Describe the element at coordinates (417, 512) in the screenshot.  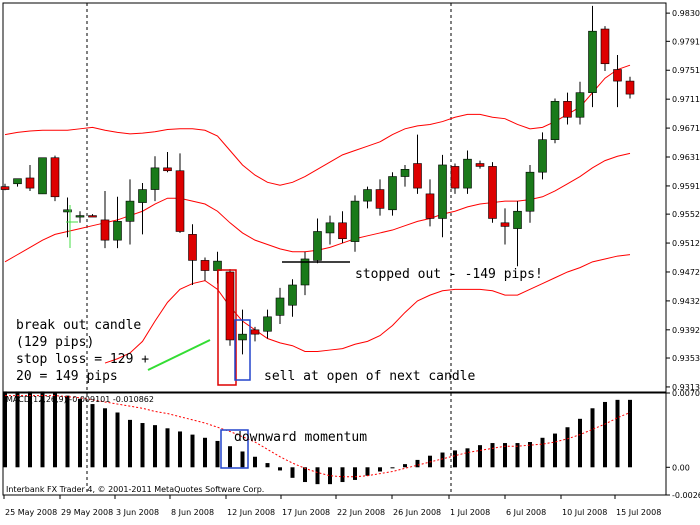
I see `date-tick-label: 26 Jun 2008` at that location.